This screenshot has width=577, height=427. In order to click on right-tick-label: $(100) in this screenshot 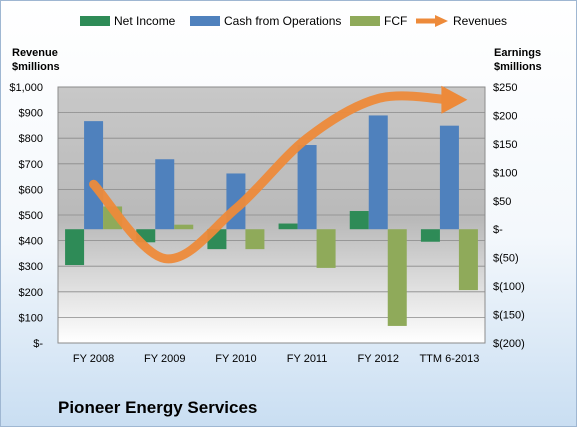, I will do `click(509, 287)`.